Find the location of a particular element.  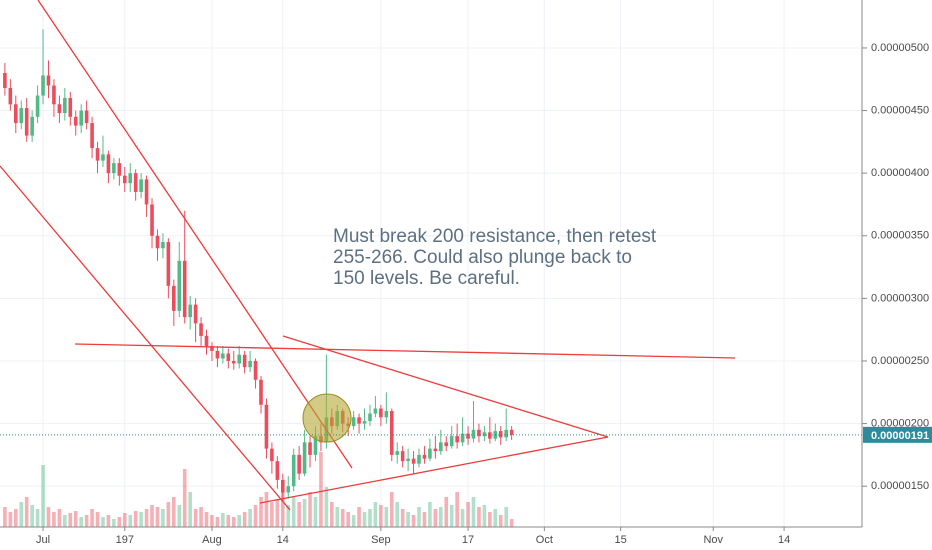

y-tick-label: 0.00000500 is located at coordinates (900, 48).